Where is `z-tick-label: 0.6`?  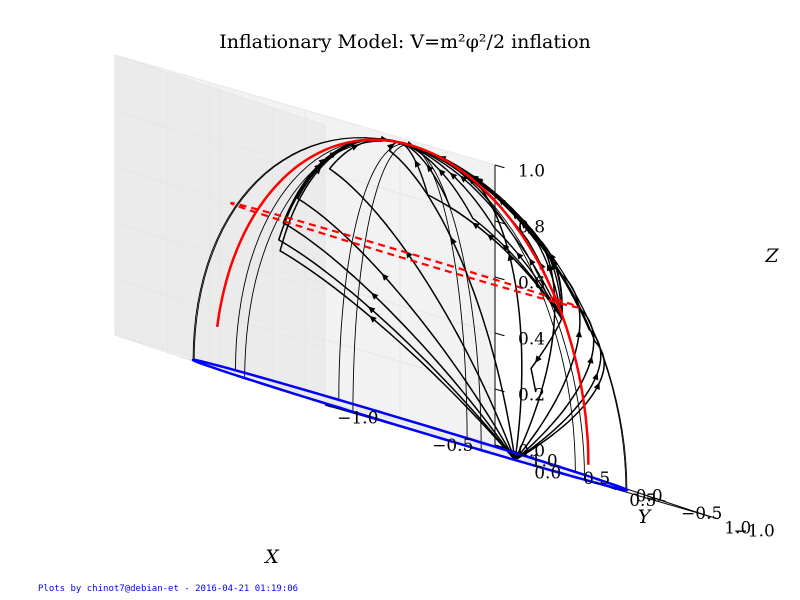
z-tick-label: 0.6 is located at coordinates (531, 284).